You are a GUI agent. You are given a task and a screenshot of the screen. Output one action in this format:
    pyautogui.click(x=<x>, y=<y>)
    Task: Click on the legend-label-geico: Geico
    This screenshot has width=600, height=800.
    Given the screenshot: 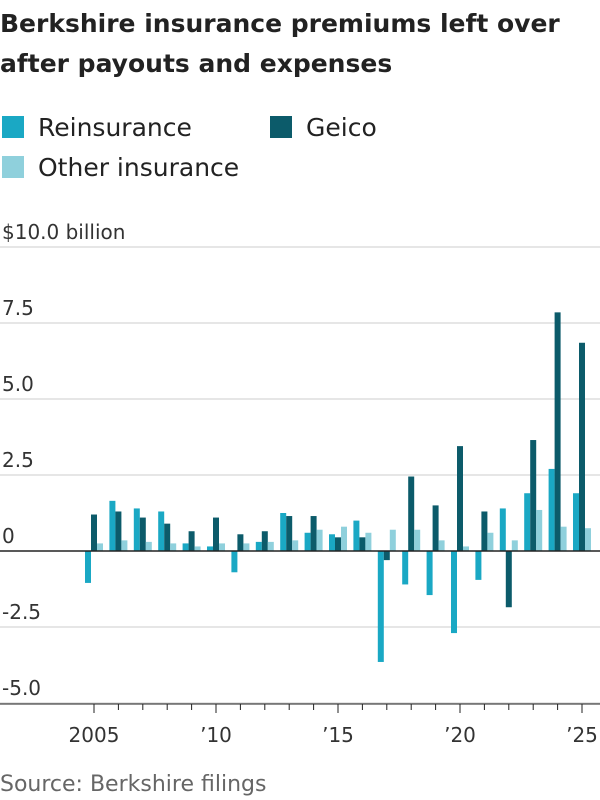 What is the action you would take?
    pyautogui.click(x=341, y=127)
    